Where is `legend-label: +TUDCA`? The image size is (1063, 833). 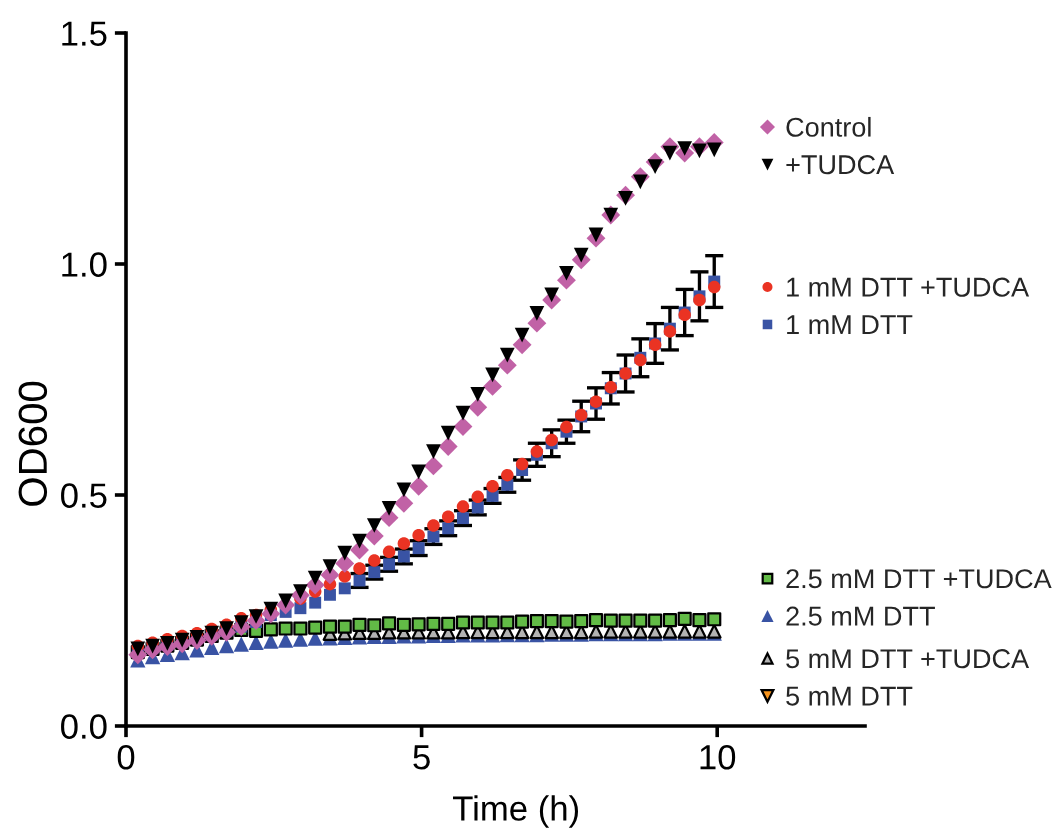 legend-label: +TUDCA is located at coordinates (840, 165).